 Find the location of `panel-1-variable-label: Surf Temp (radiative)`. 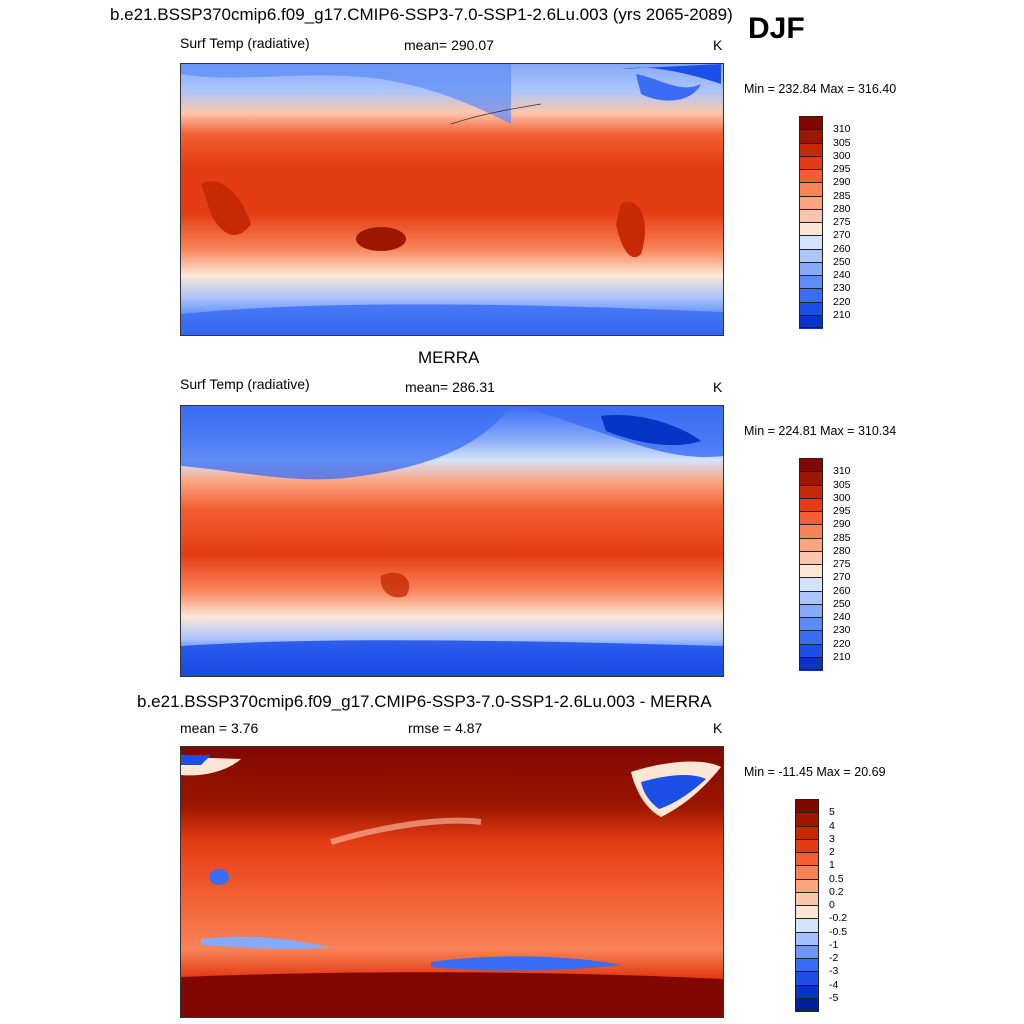

panel-1-variable-label: Surf Temp (radiative) is located at coordinates (245, 43).